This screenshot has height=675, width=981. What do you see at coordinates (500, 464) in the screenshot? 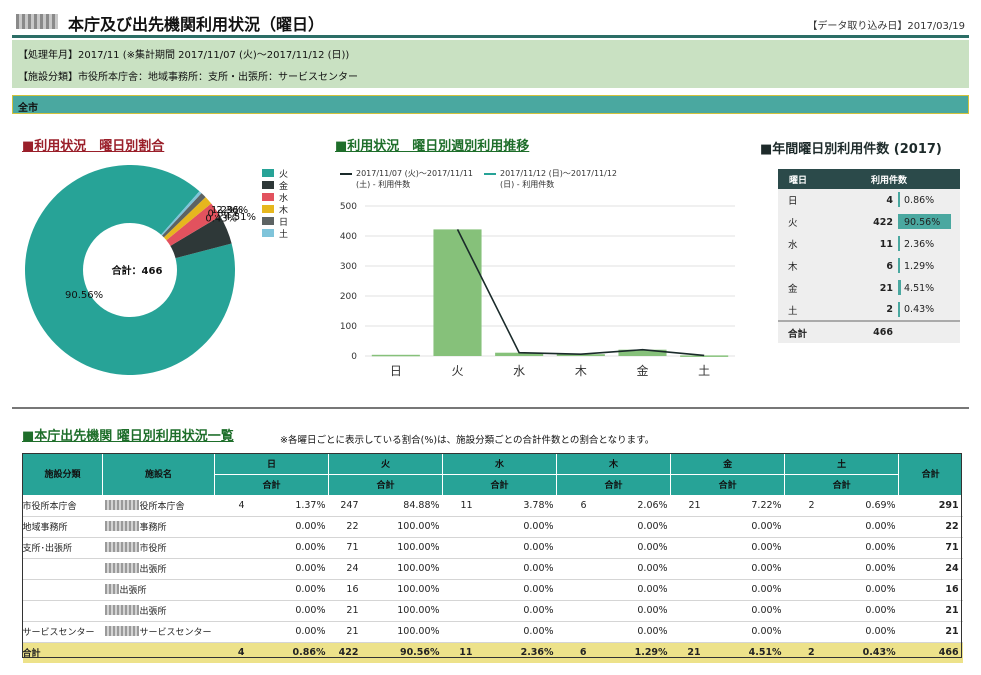
I see `col-day-水: 水` at bounding box center [500, 464].